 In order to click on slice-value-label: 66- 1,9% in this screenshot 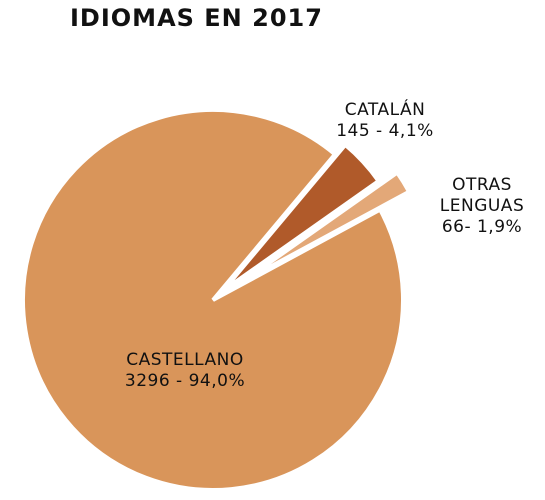, I will do `click(482, 227)`.